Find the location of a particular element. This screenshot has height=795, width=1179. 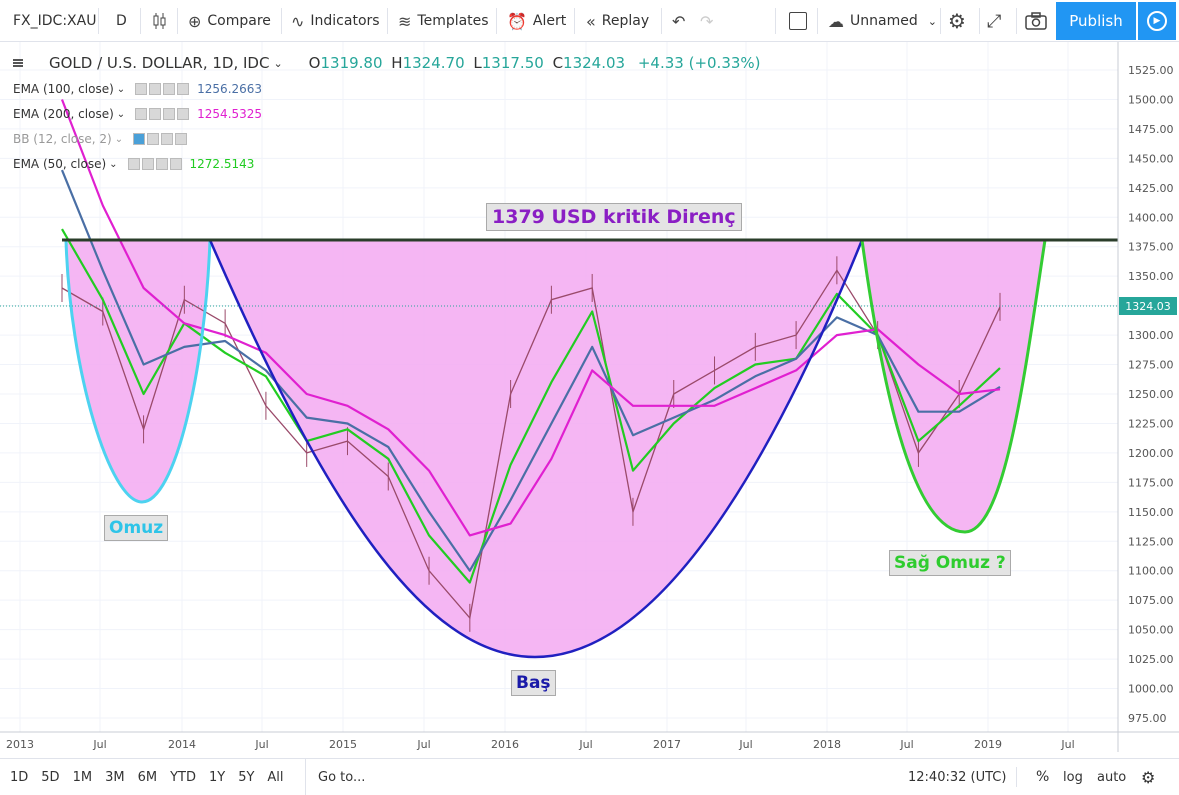

indicator-legend-ema200: EMA (200, close) ⌄ 1254.5325 is located at coordinates (137, 114).